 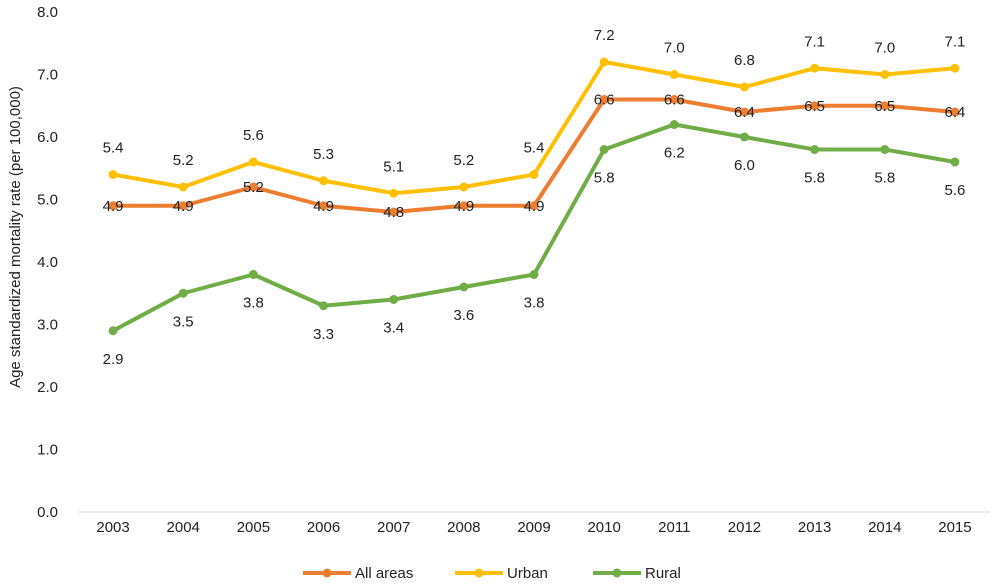 I want to click on x-tick-label: 2013, so click(x=814, y=527).